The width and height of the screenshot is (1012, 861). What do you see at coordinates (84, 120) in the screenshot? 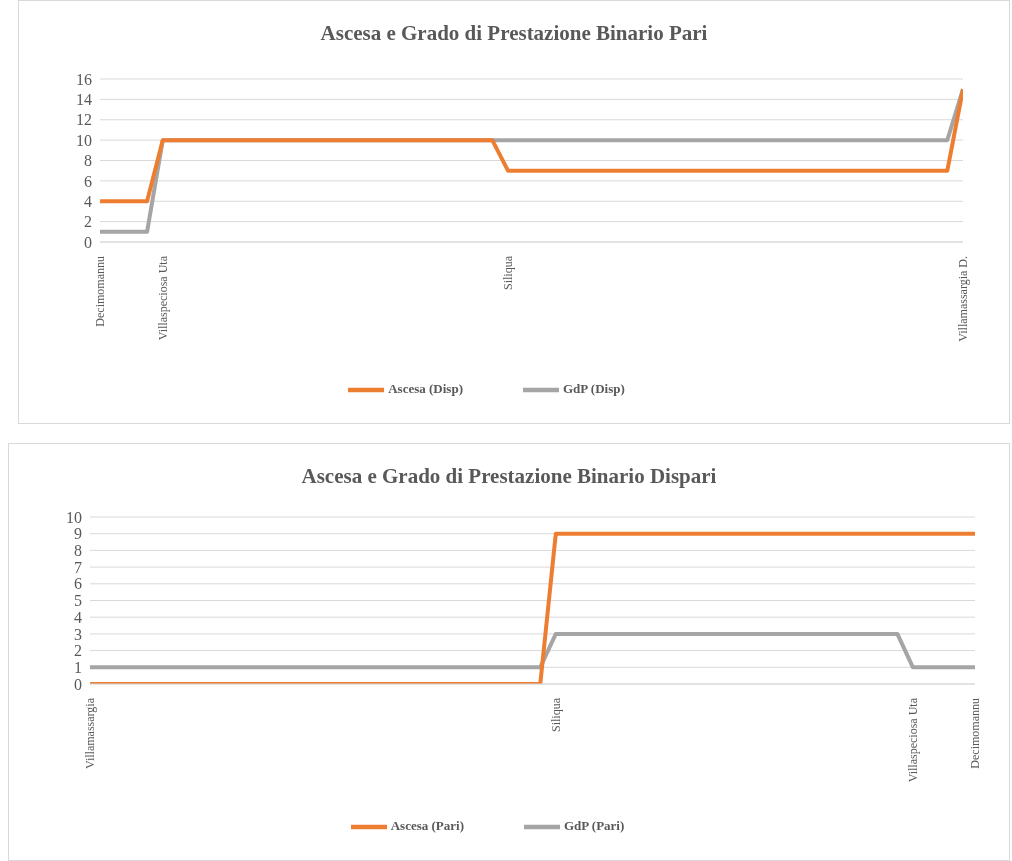
I see `y-tick-label: 12` at bounding box center [84, 120].